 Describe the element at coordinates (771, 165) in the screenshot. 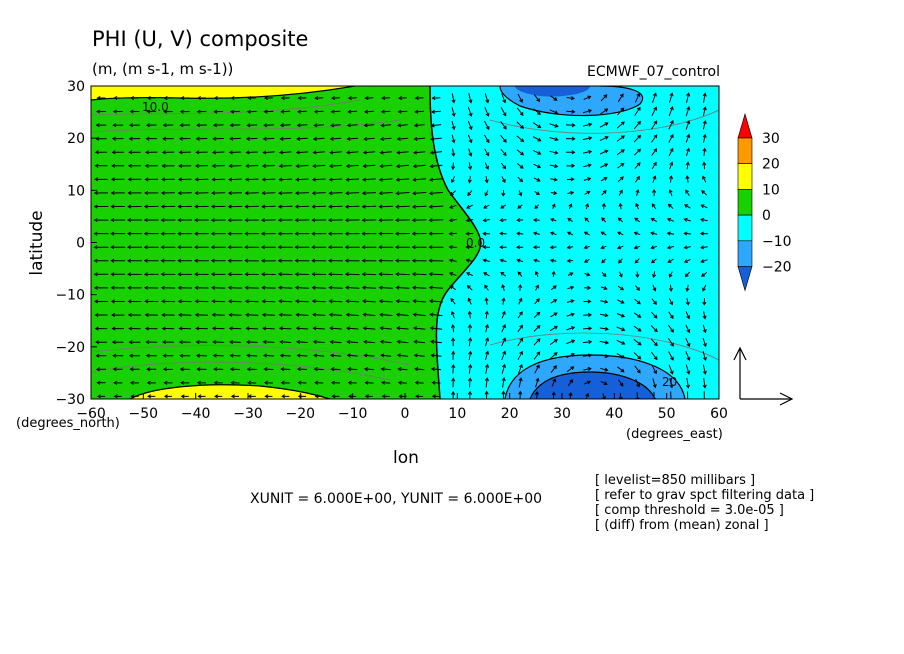

I see `colorbar-label: 20` at that location.